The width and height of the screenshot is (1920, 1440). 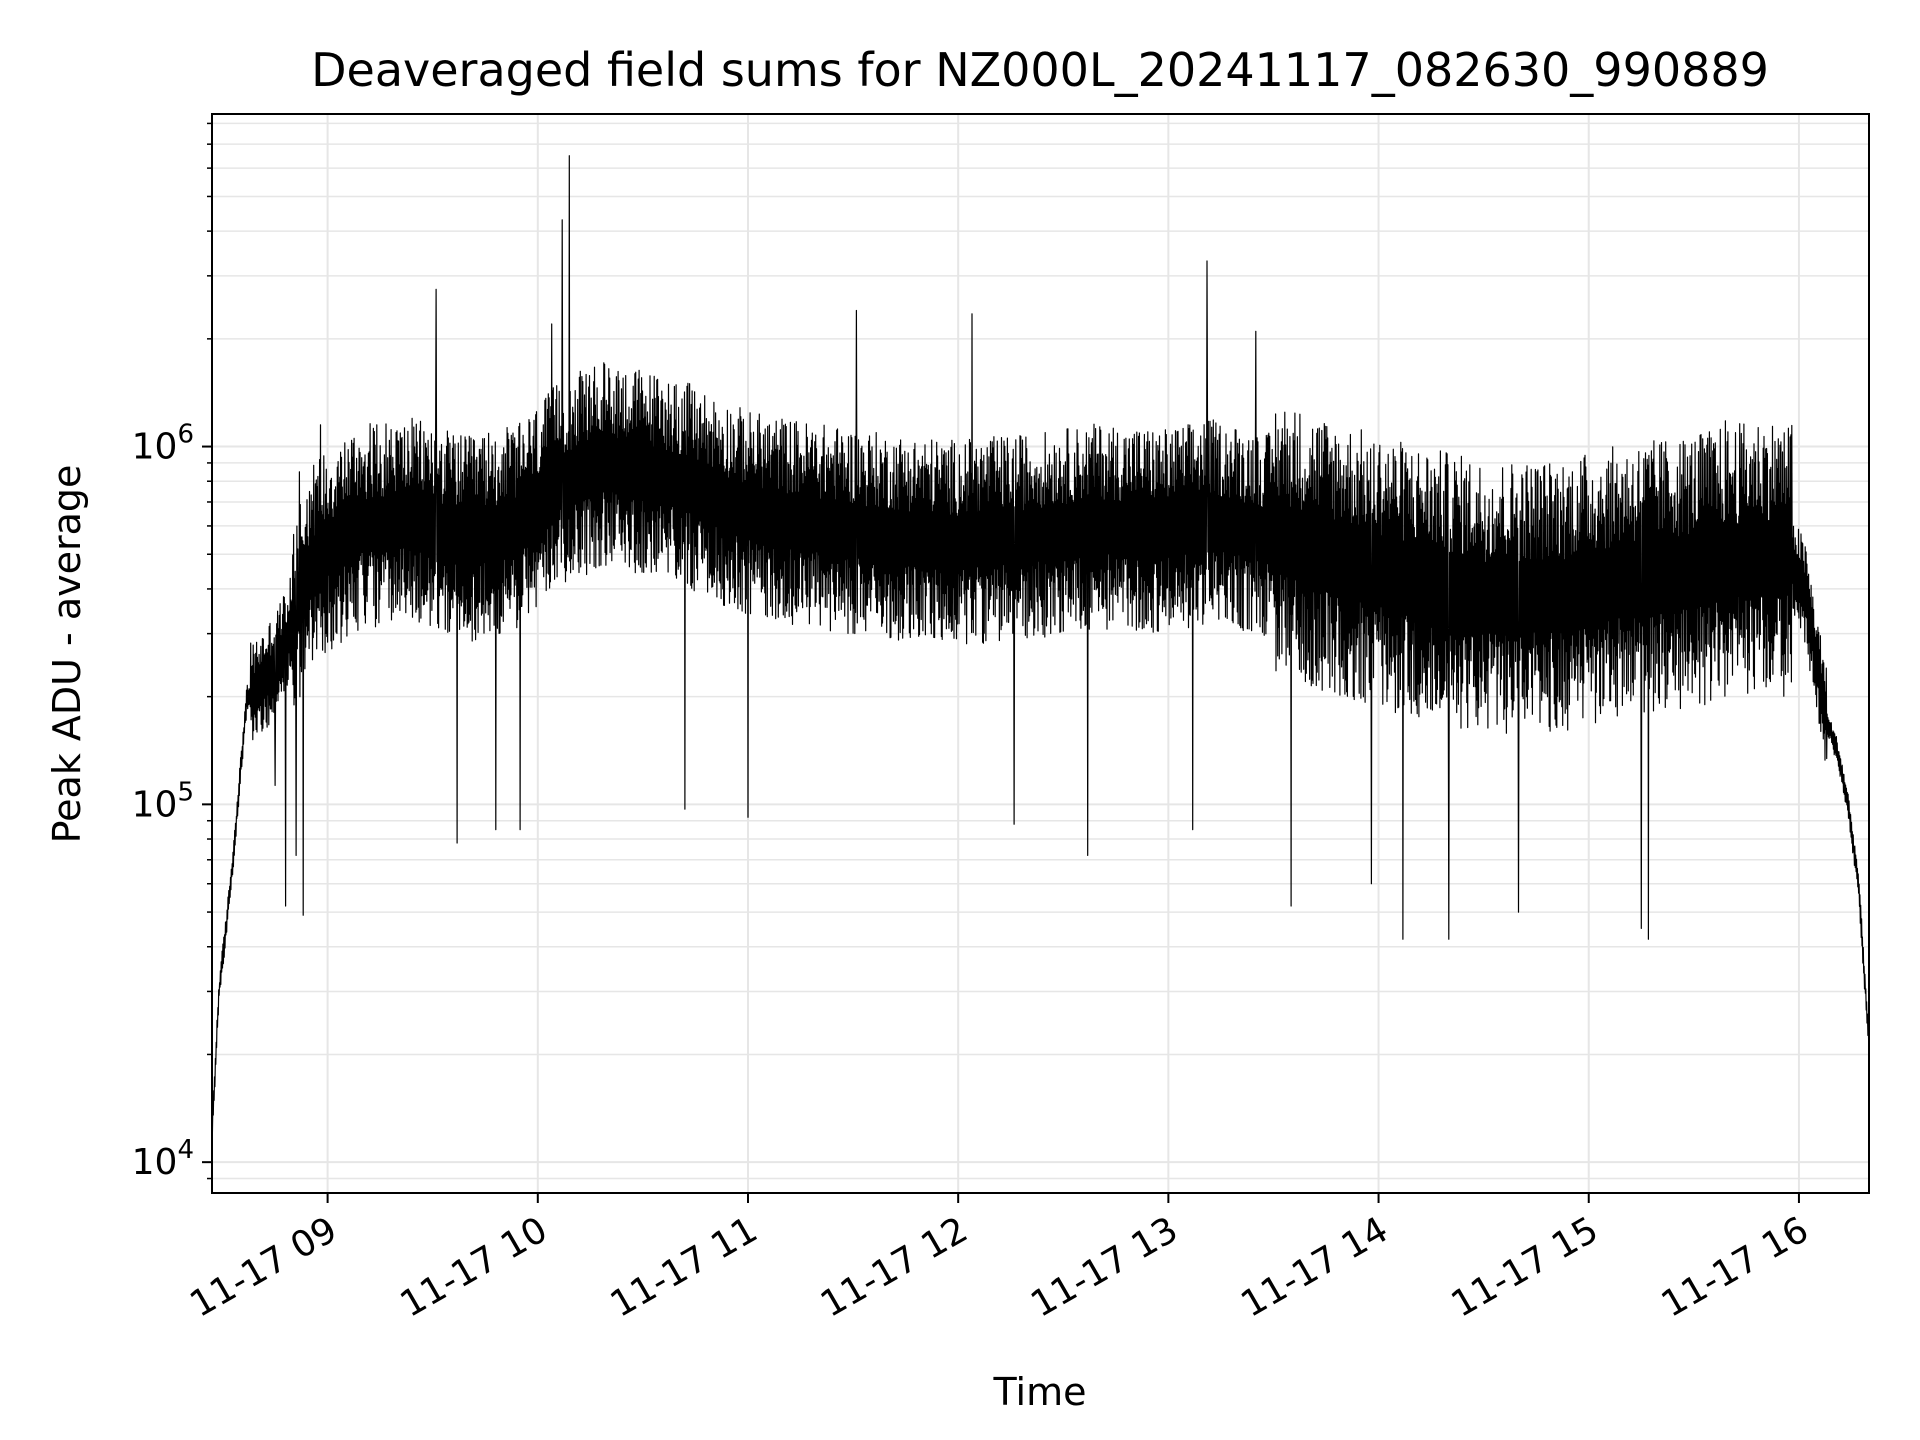 What do you see at coordinates (1040, 1392) in the screenshot?
I see `x-axis-label: Time` at bounding box center [1040, 1392].